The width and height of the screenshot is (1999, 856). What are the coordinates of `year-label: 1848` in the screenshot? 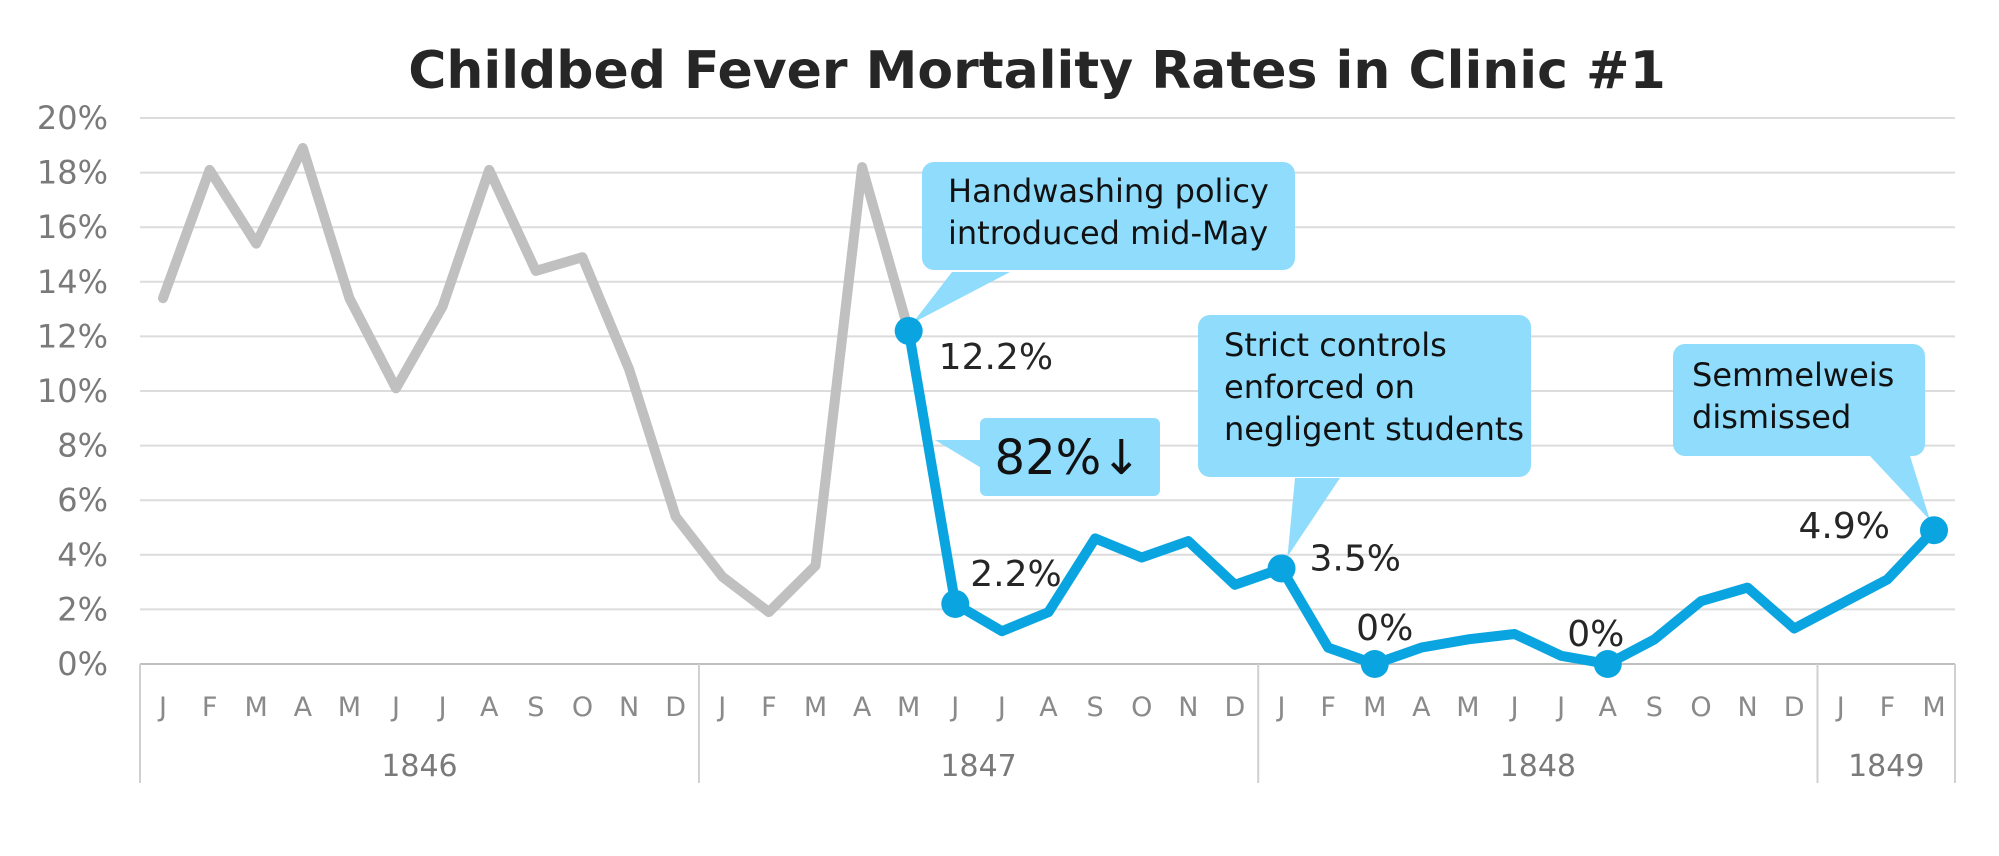 It's located at (1538, 766).